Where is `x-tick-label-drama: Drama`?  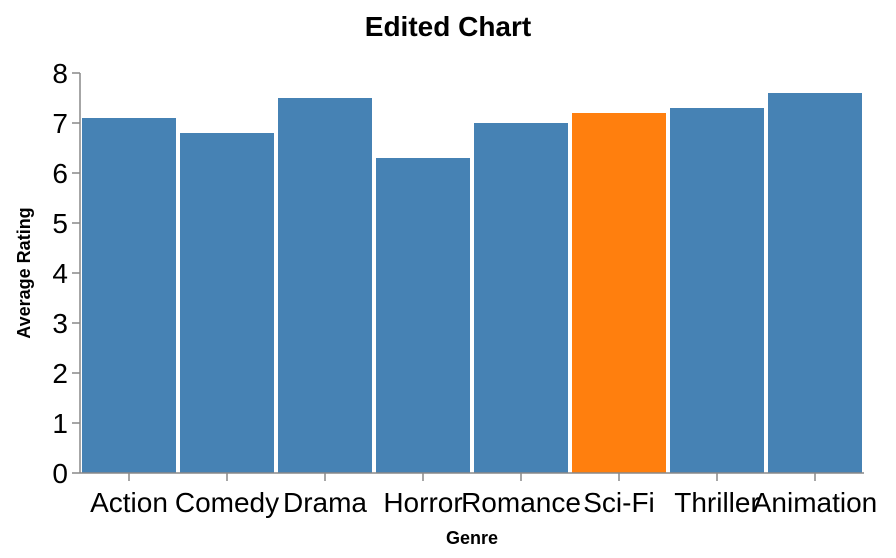
x-tick-label-drama: Drama is located at coordinates (325, 502).